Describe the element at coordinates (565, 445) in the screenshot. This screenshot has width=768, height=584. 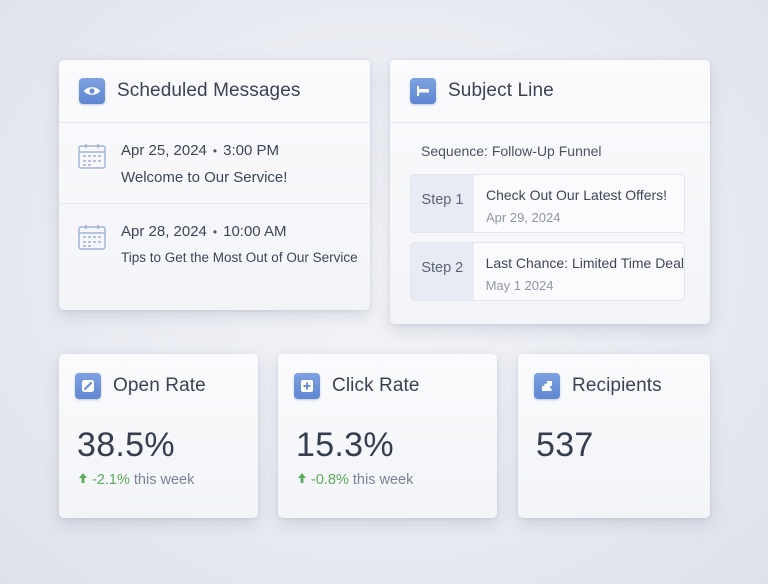
I see `recipients-value: 537` at that location.